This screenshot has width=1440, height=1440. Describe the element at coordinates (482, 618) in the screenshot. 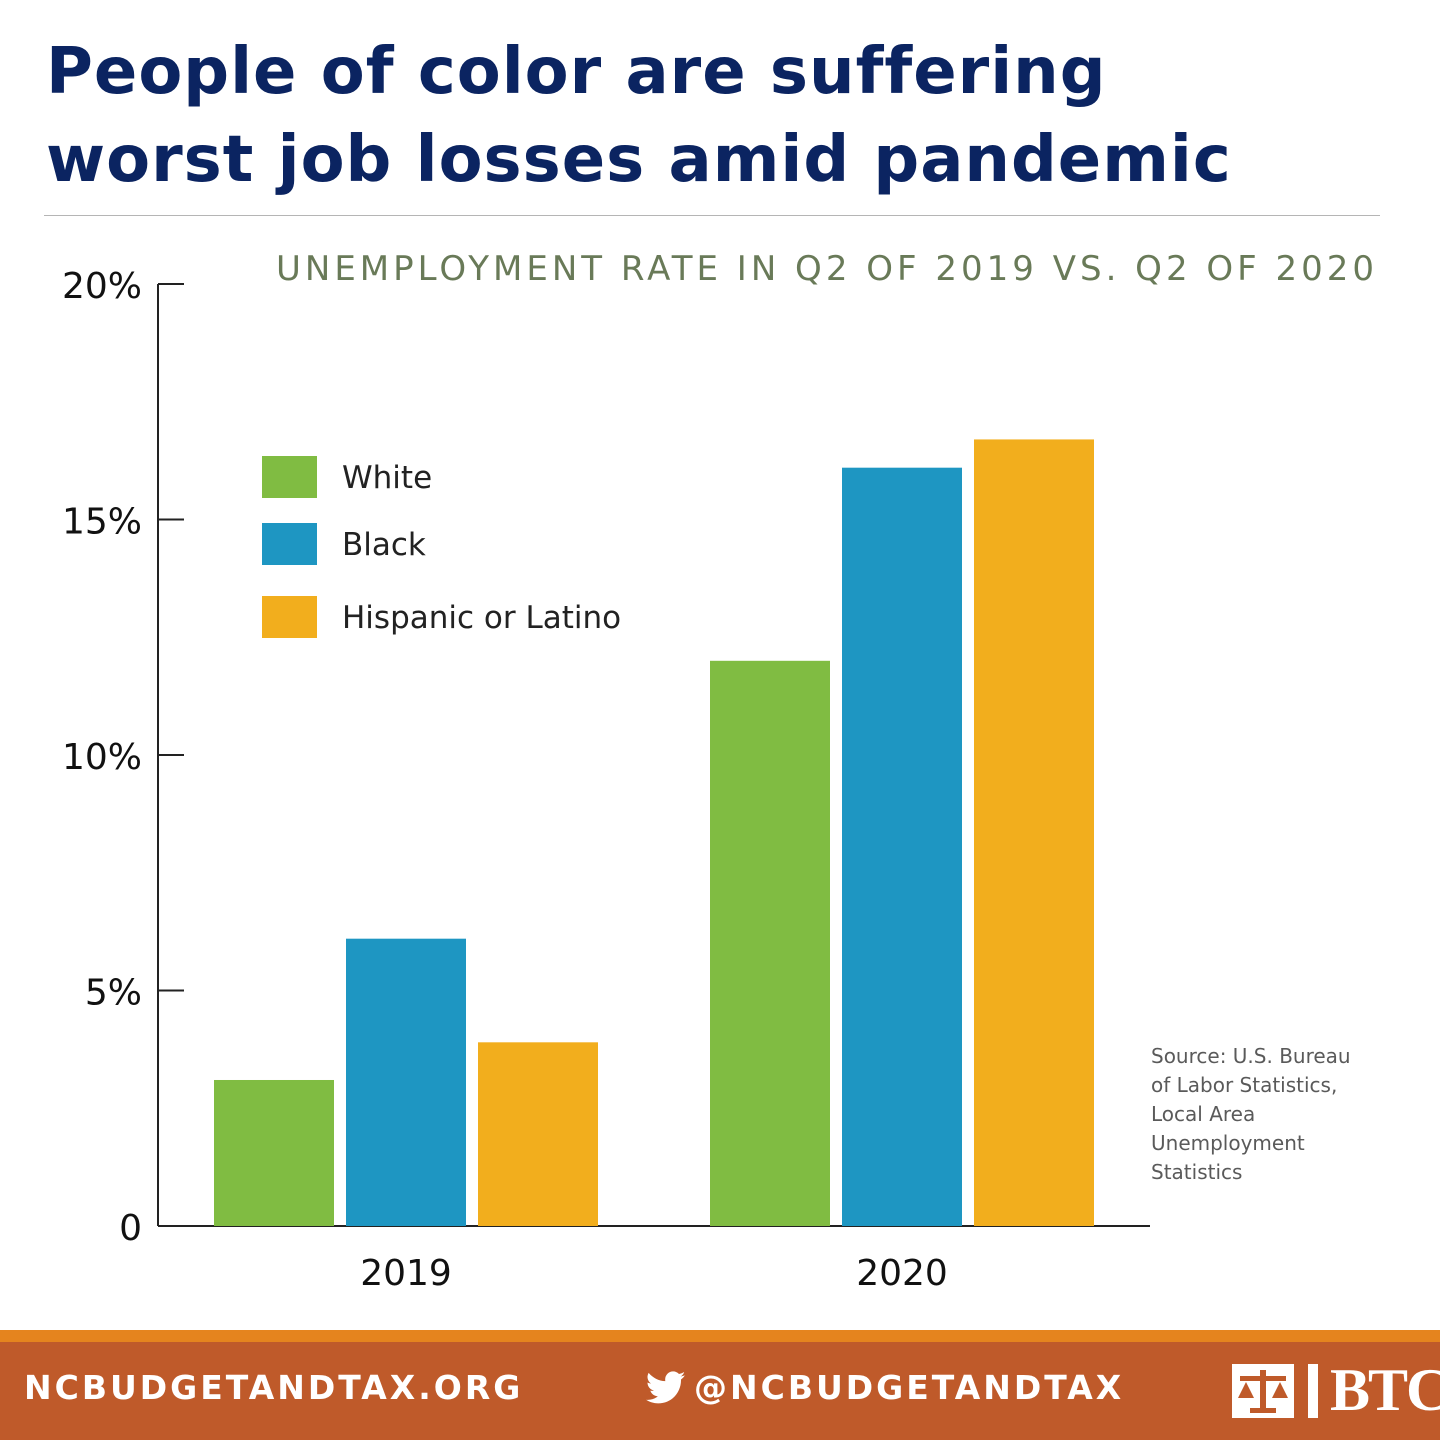

I see `legend-label-hispanic: Hispanic or Latino` at that location.